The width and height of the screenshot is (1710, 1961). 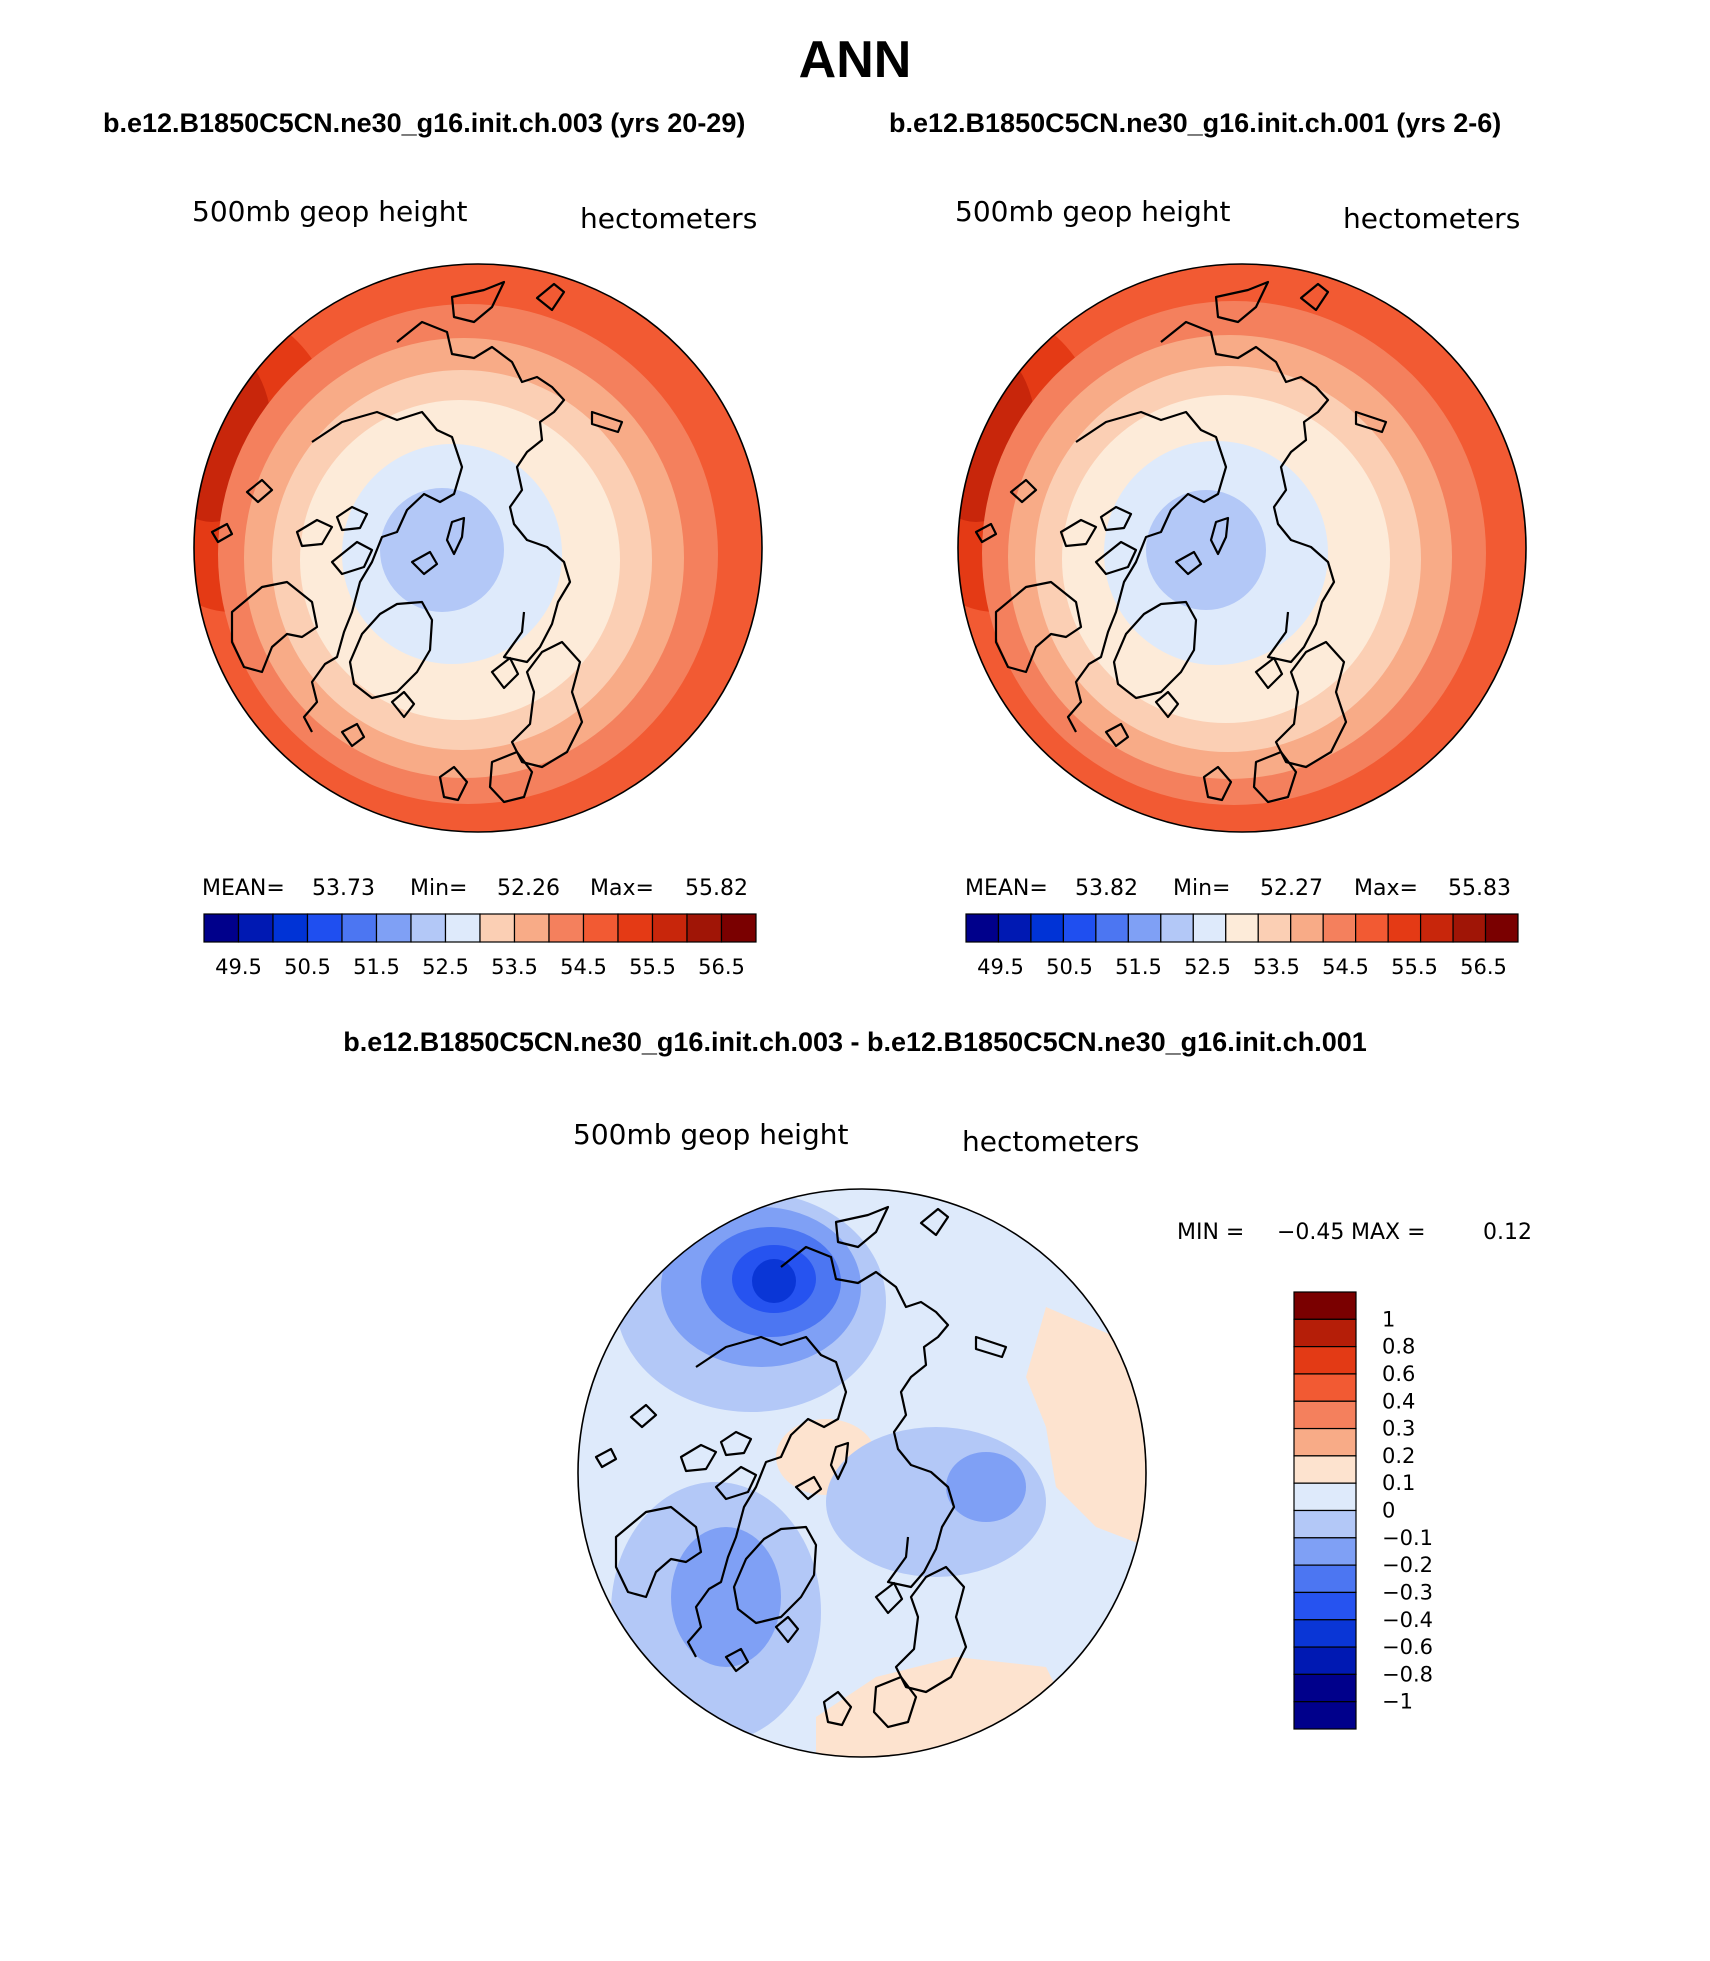 What do you see at coordinates (986, 1487) in the screenshot?
I see `diff-negative-c2` at bounding box center [986, 1487].